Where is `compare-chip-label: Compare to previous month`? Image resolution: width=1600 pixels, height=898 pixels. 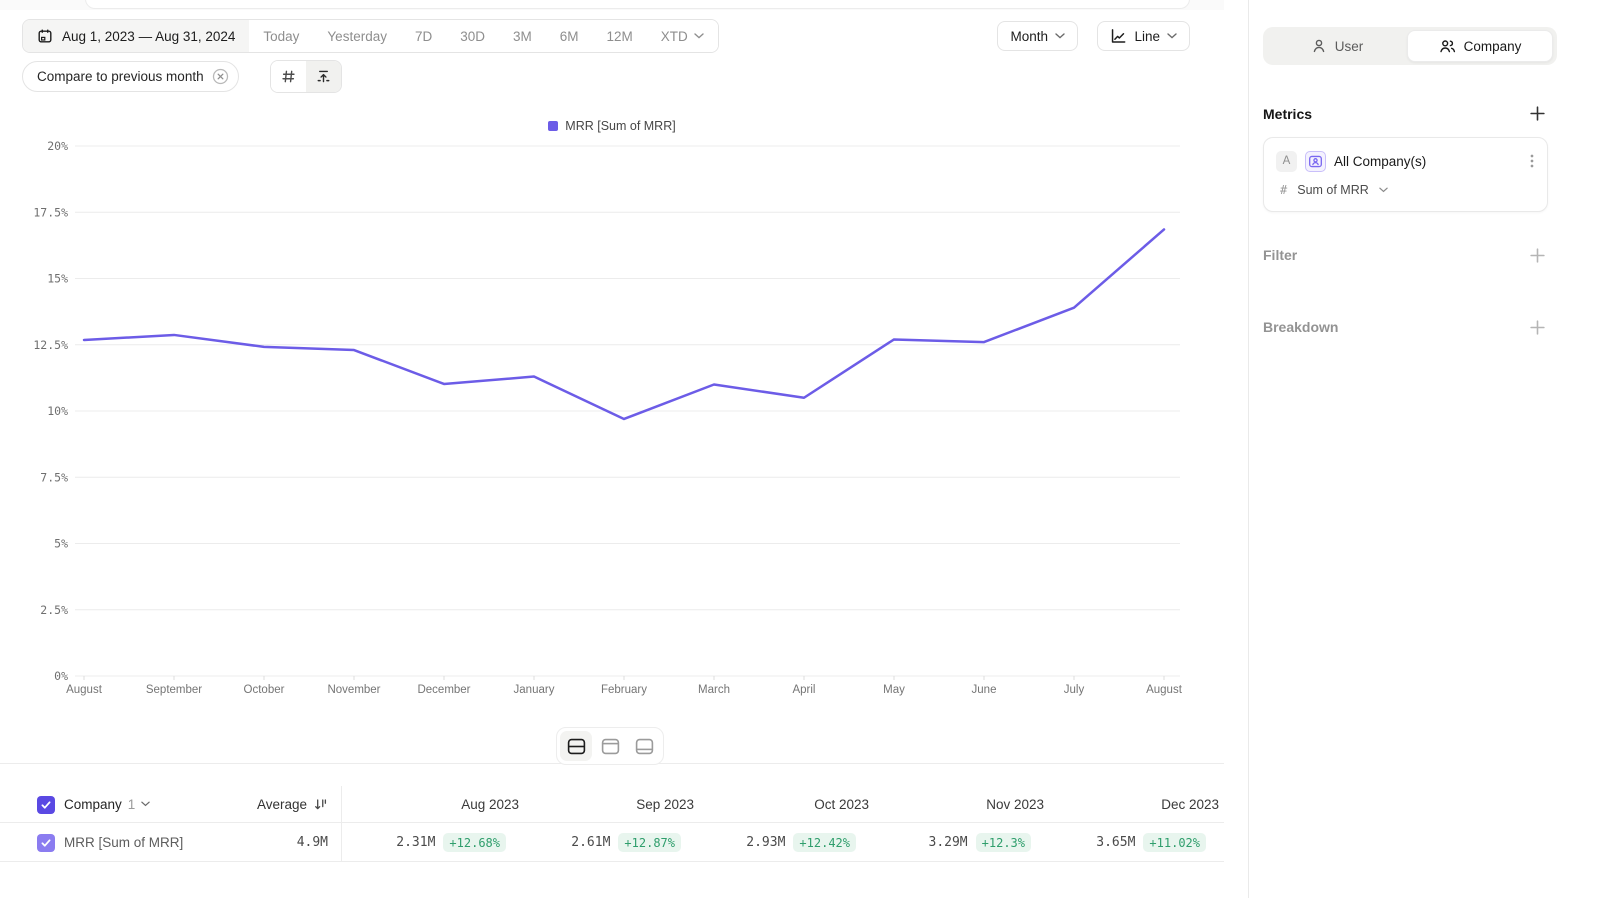
compare-chip-label: Compare to previous month is located at coordinates (120, 76).